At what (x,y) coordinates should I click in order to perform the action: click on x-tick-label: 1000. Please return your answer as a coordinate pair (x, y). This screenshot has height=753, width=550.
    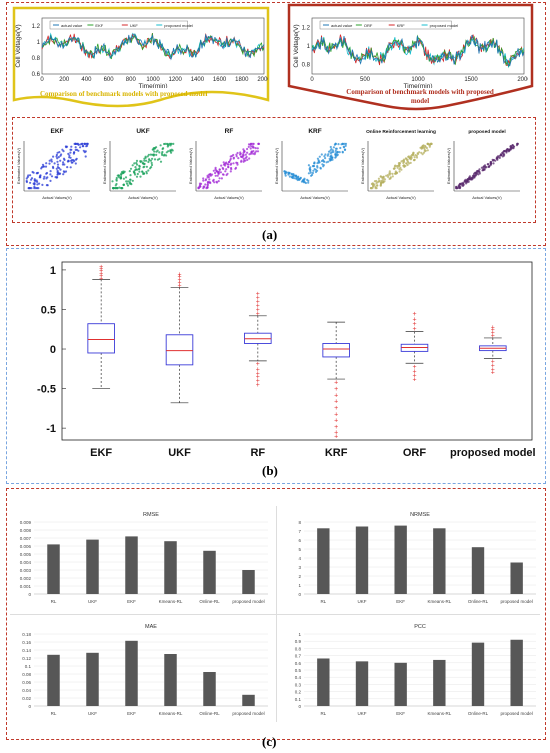
    Looking at the image, I should click on (418, 80).